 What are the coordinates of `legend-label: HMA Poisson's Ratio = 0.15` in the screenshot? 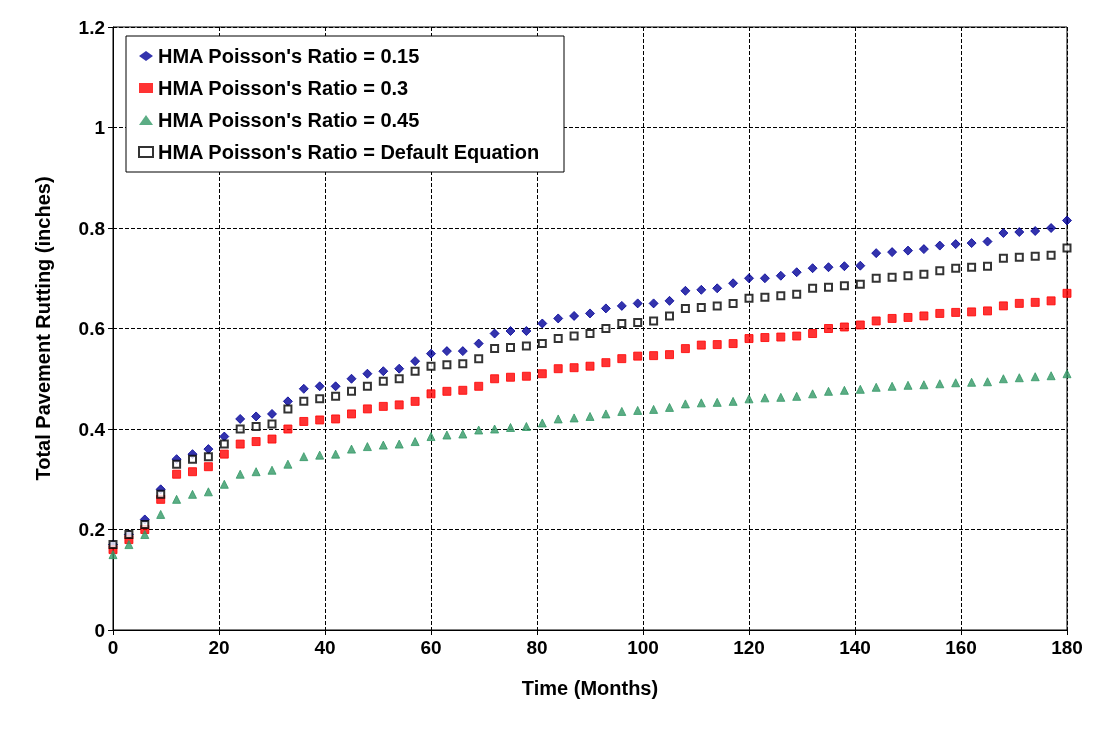 It's located at (289, 56).